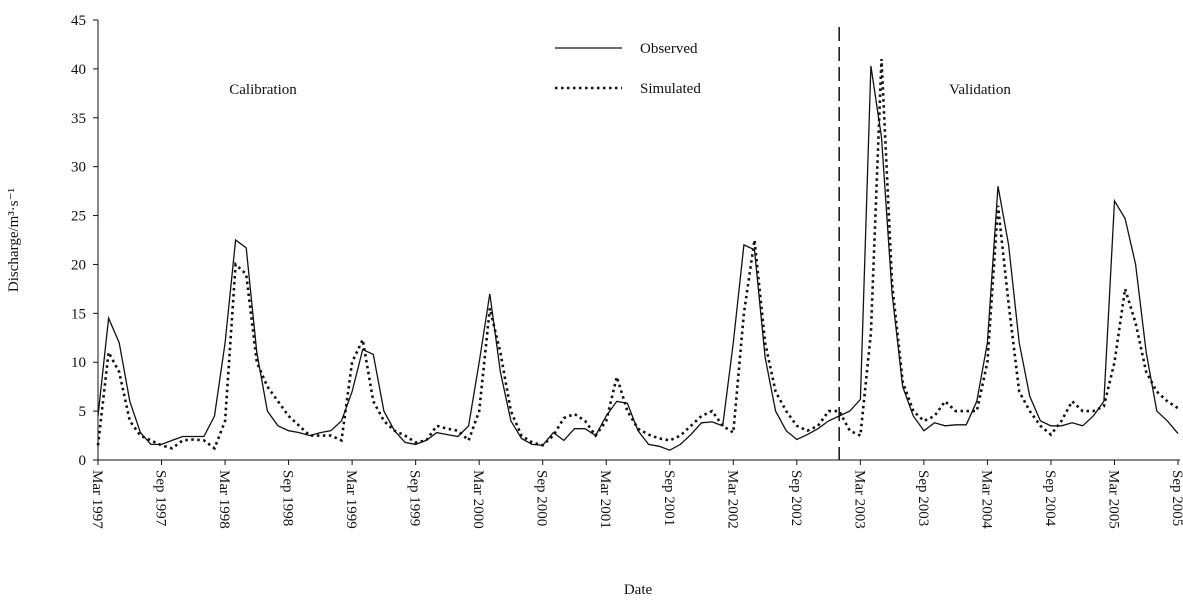  I want to click on x-tick-label: Mar 2004, so click(986, 499).